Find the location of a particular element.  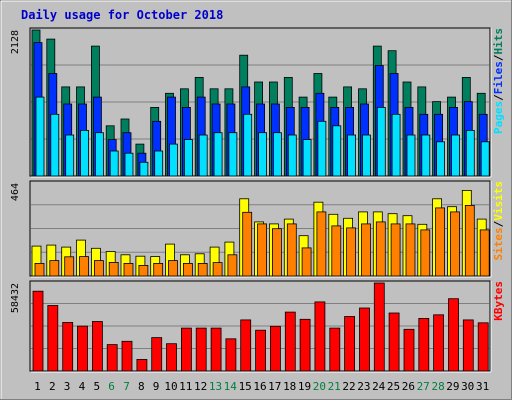

legend-kbytes: KBytes is located at coordinates (498, 301).